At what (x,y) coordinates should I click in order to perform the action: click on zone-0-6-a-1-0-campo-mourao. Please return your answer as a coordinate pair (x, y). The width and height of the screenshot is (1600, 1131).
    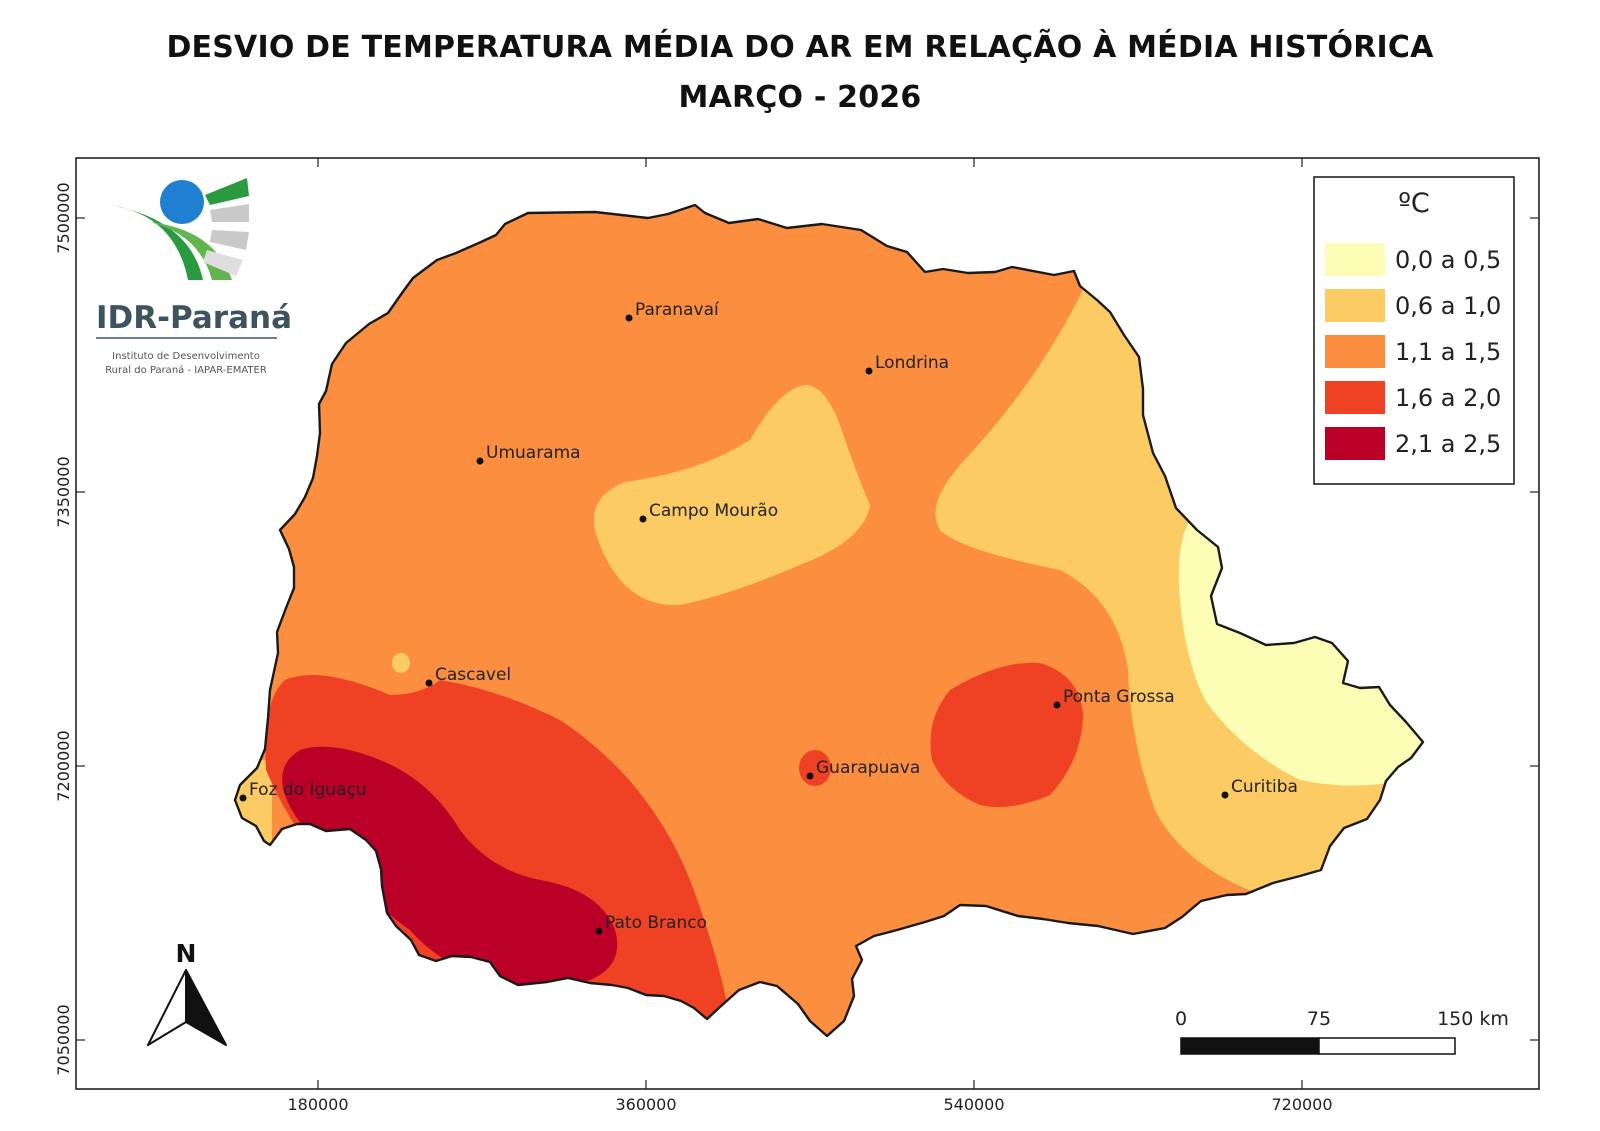
    Looking at the image, I should click on (731, 495).